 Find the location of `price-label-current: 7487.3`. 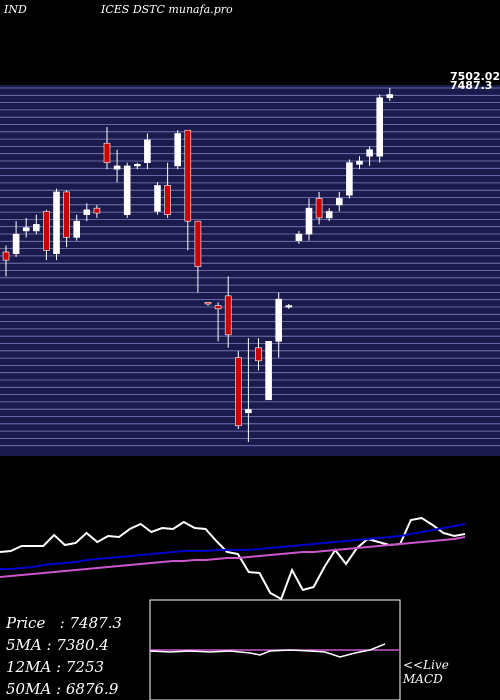

price-label-current: 7487.3 is located at coordinates (471, 85).